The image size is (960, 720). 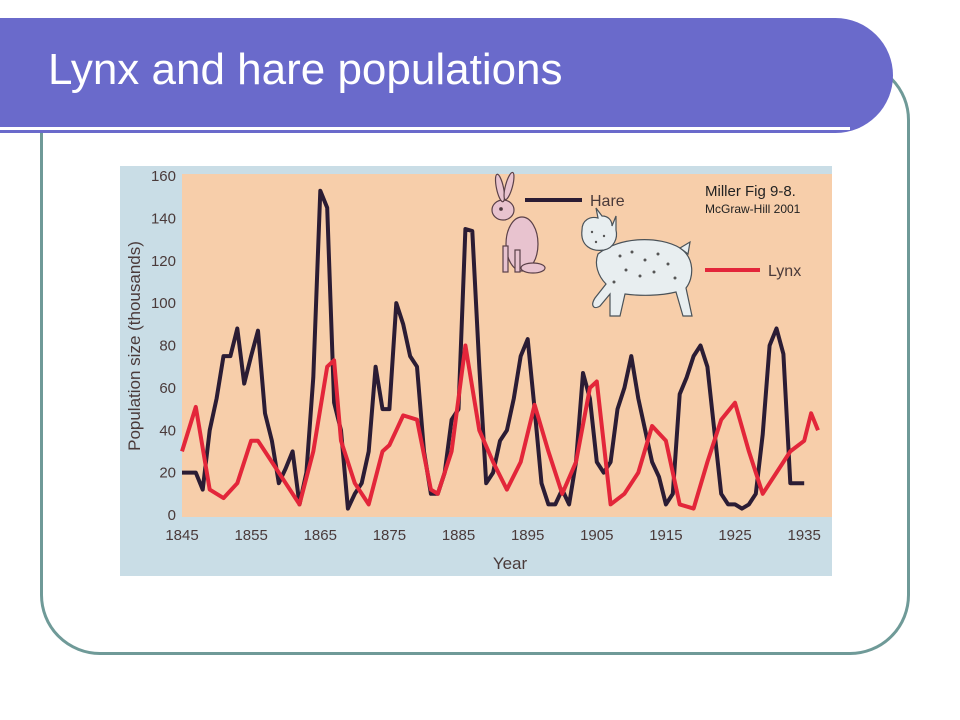 I want to click on x-axis: 1845 1855 1865 1875 1885 1895 1905 1915 1925 1935, so click(x=493, y=535).